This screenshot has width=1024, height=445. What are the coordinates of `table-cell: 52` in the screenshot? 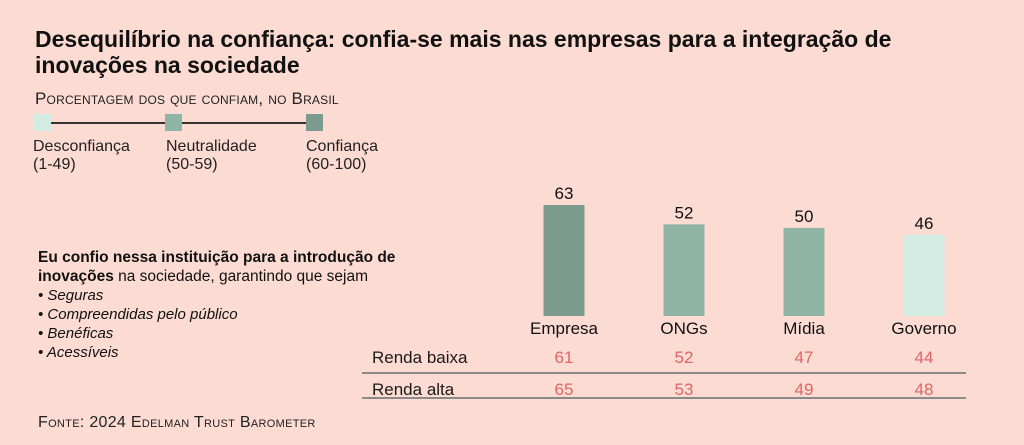 It's located at (684, 357).